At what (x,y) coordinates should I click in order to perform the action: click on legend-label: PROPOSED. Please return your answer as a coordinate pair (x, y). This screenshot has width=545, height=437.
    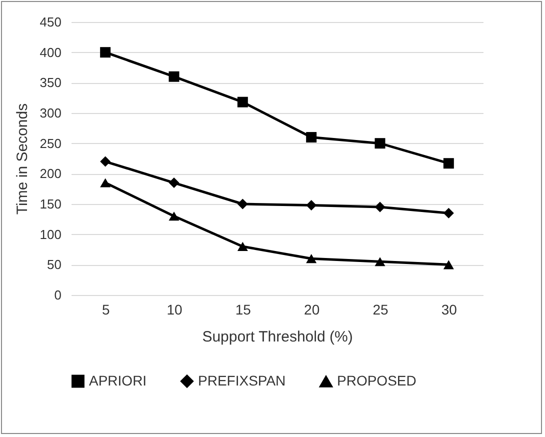
    Looking at the image, I should click on (376, 380).